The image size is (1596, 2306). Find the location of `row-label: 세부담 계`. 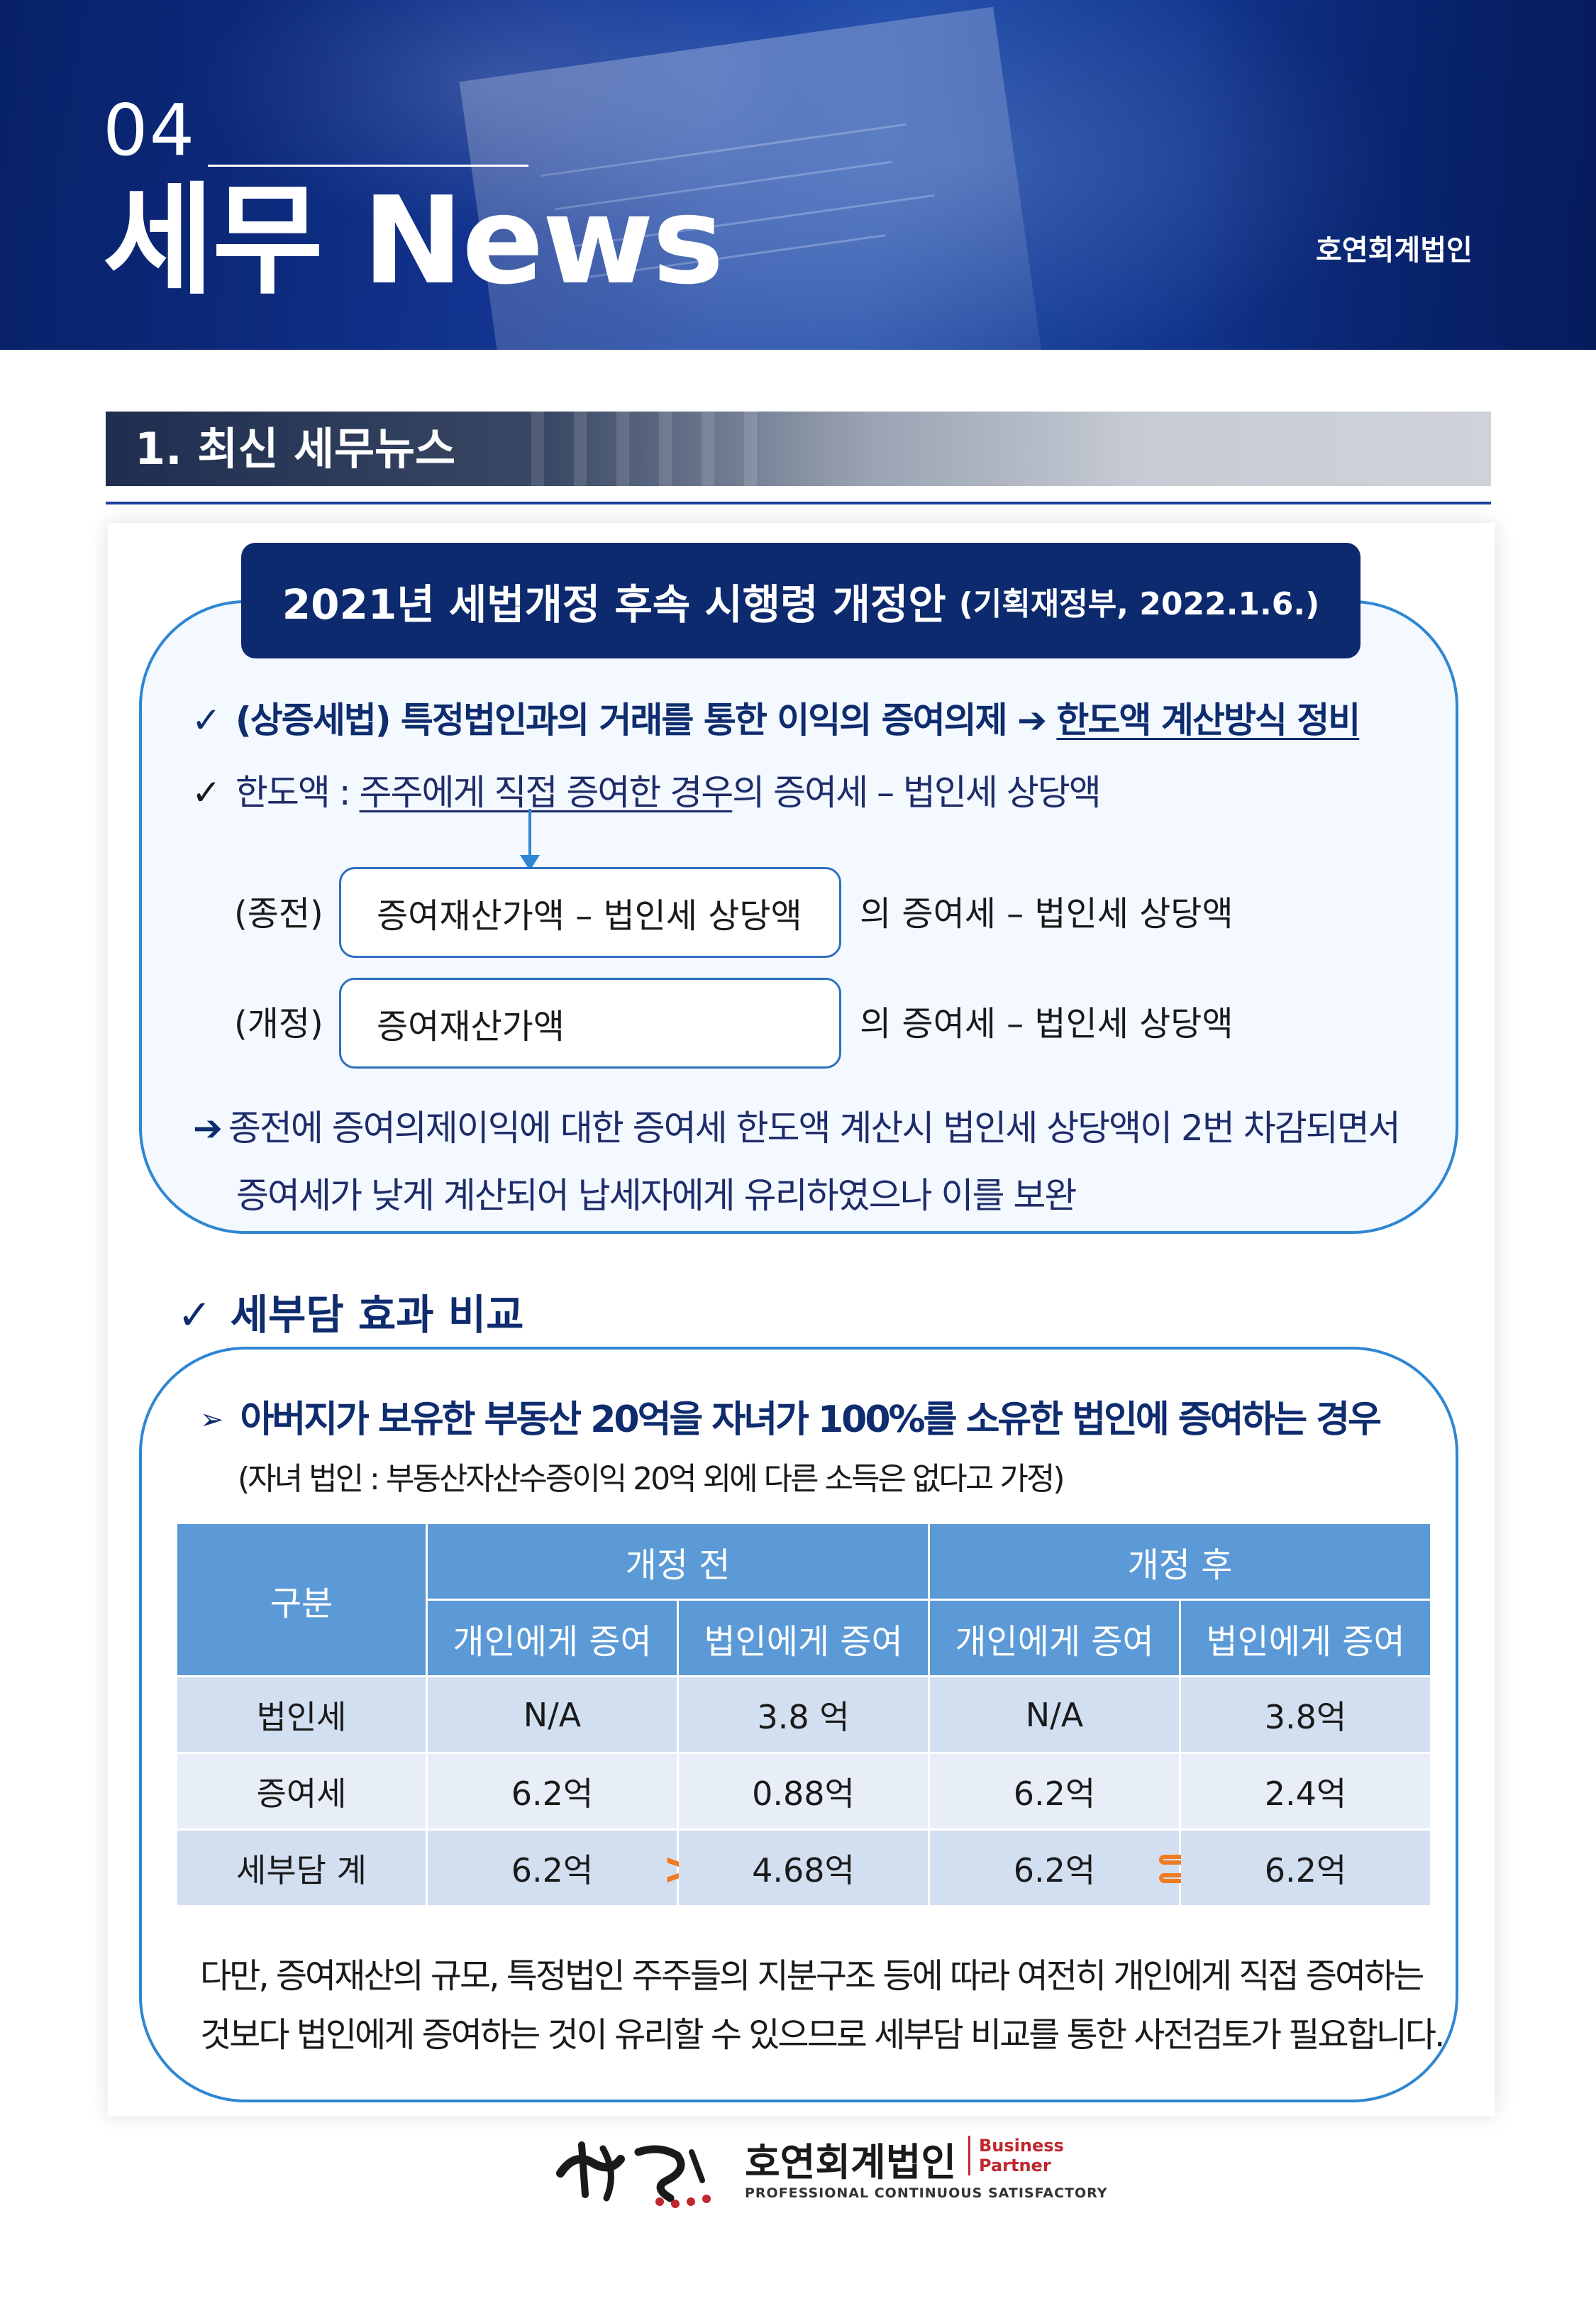

row-label: 세부담 계 is located at coordinates (301, 1868).